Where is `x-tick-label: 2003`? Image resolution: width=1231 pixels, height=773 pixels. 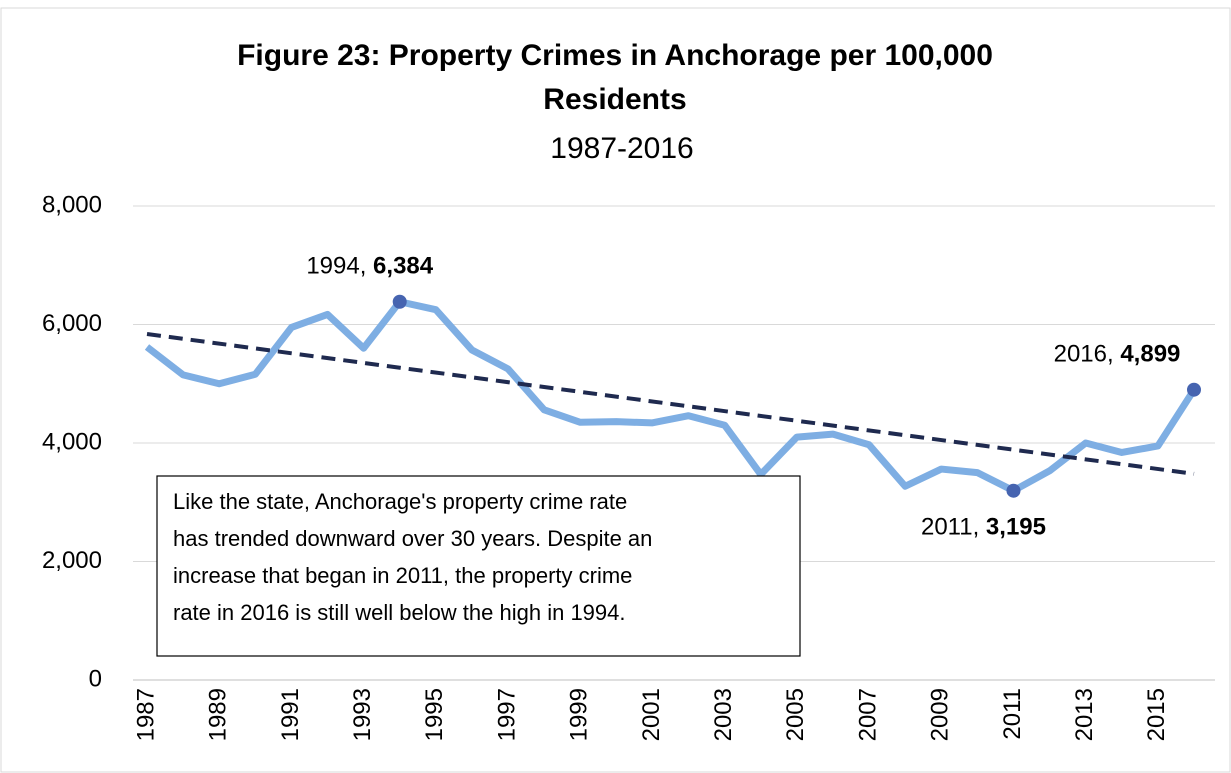 x-tick-label: 2003 is located at coordinates (723, 714).